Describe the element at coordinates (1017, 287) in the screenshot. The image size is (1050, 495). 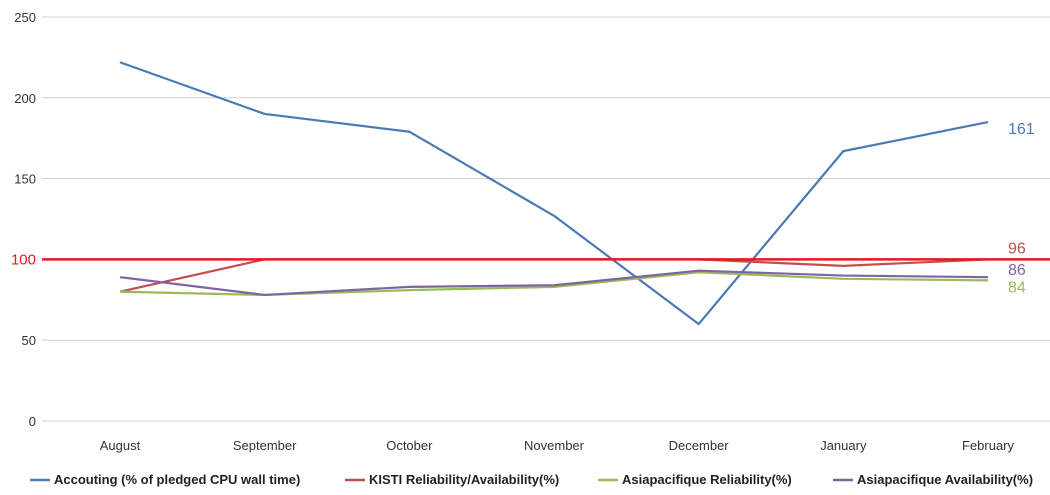
I see `end-label-2: 84` at that location.